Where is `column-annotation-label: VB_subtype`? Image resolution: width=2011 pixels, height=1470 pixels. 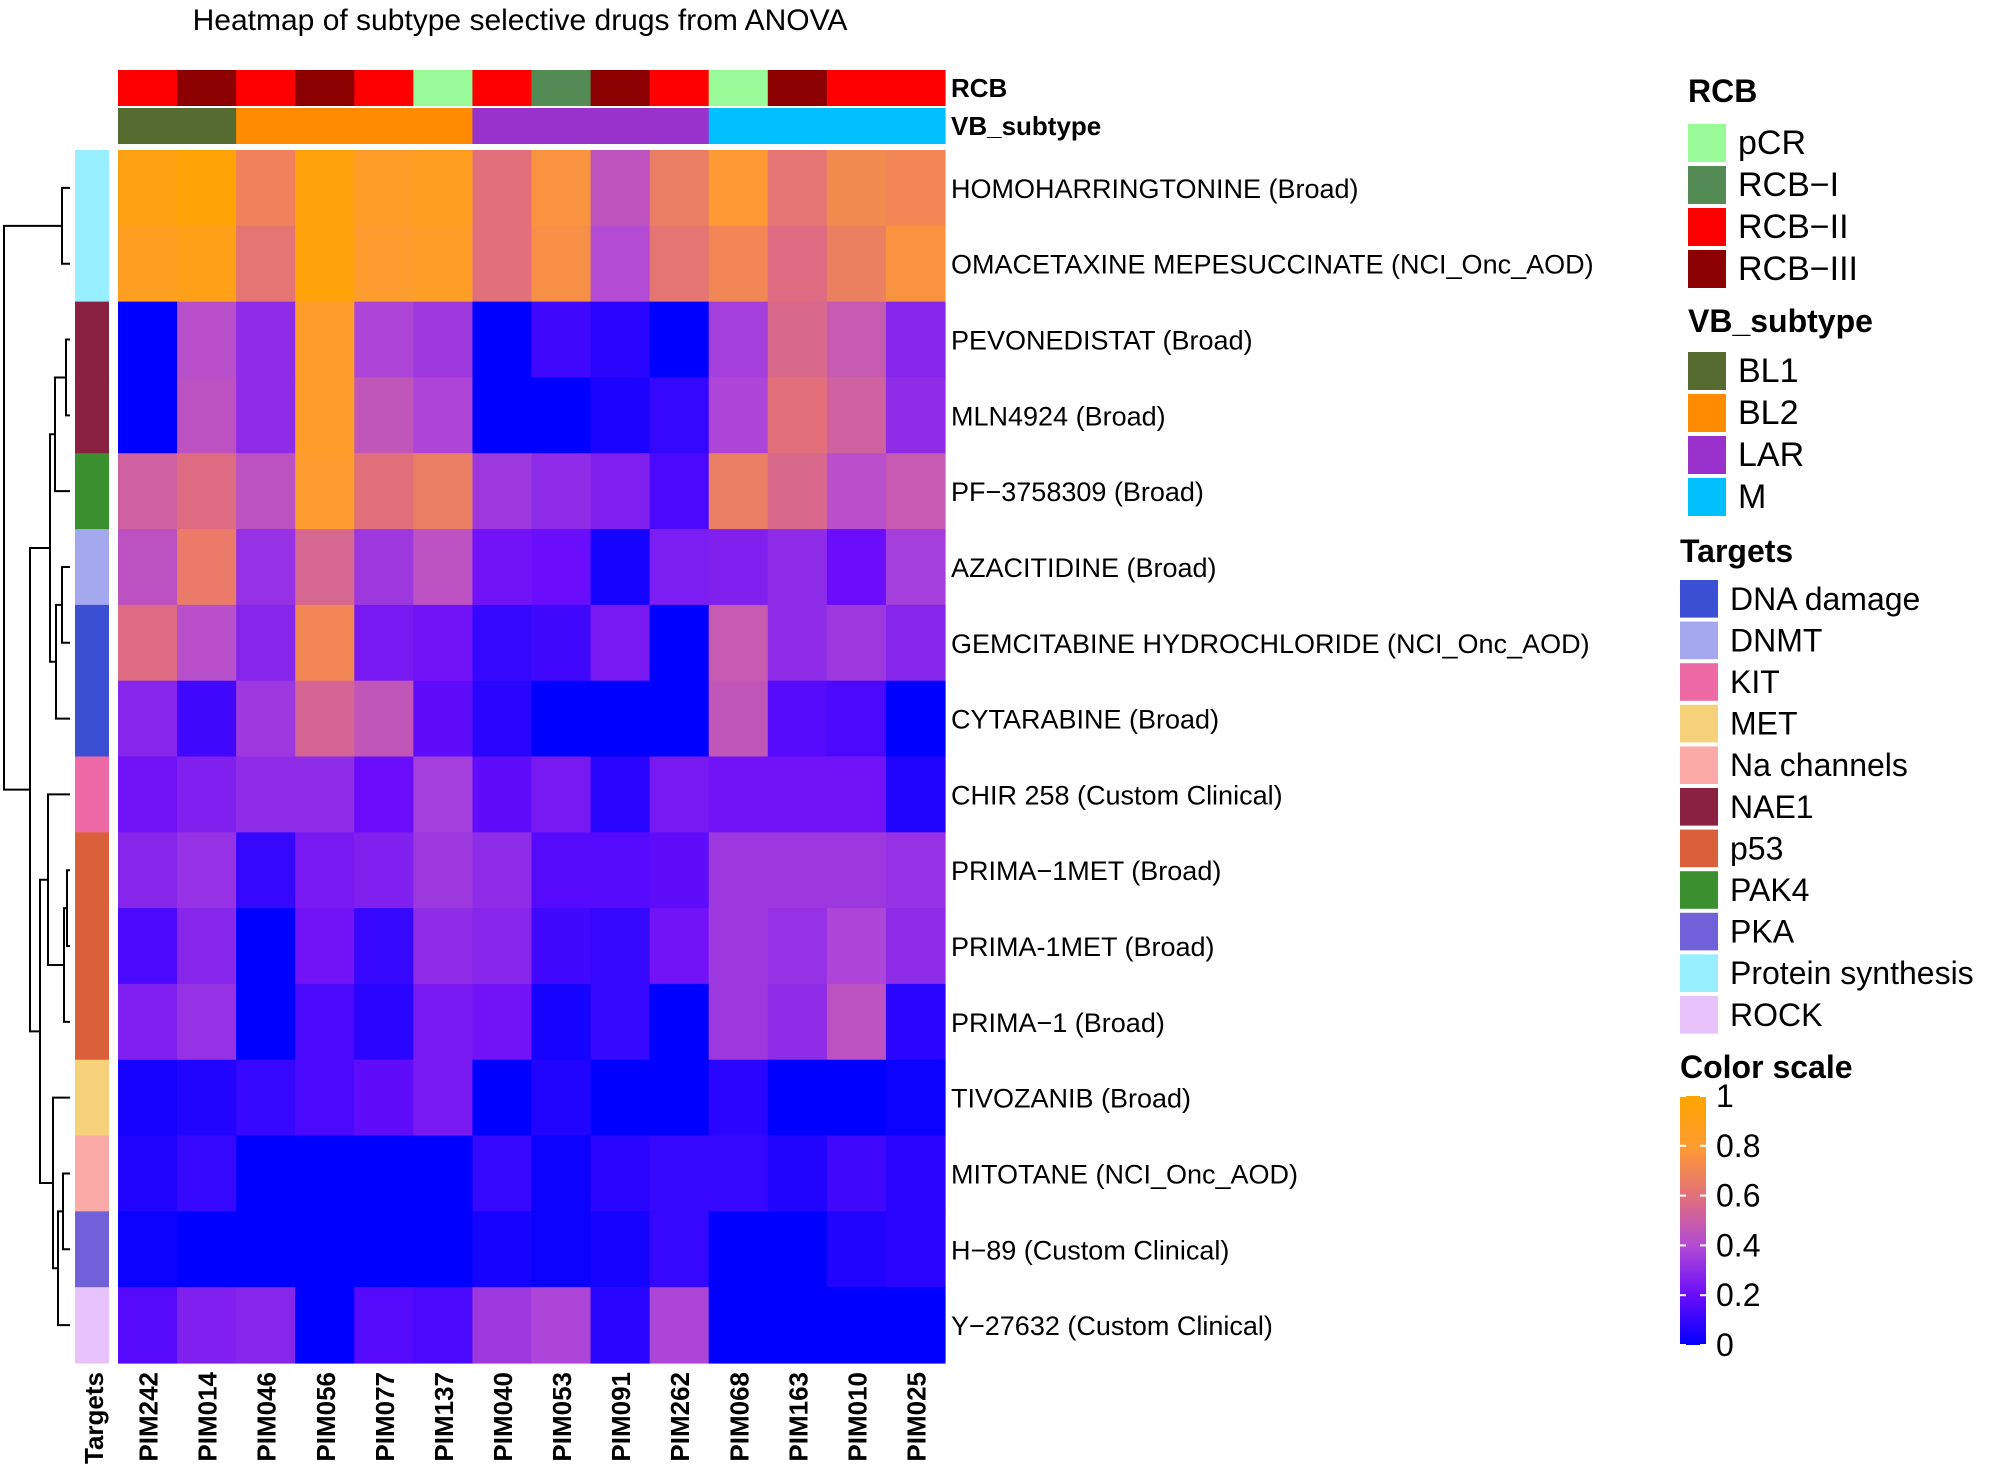 column-annotation-label: VB_subtype is located at coordinates (1026, 126).